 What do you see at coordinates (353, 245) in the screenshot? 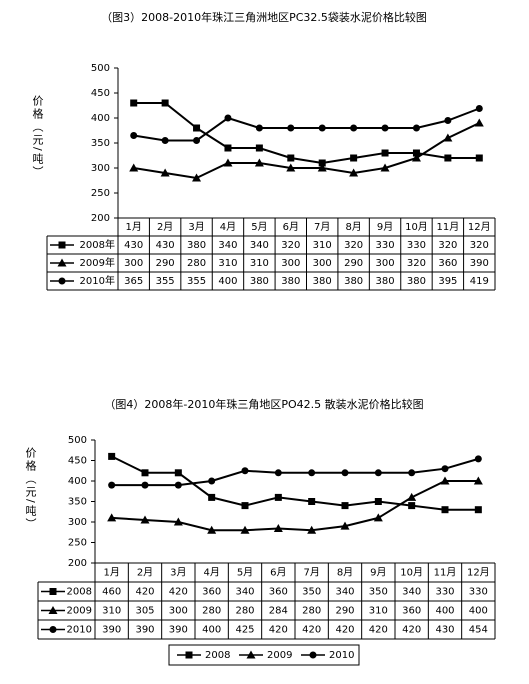
I see `table-value: 320` at bounding box center [353, 245].